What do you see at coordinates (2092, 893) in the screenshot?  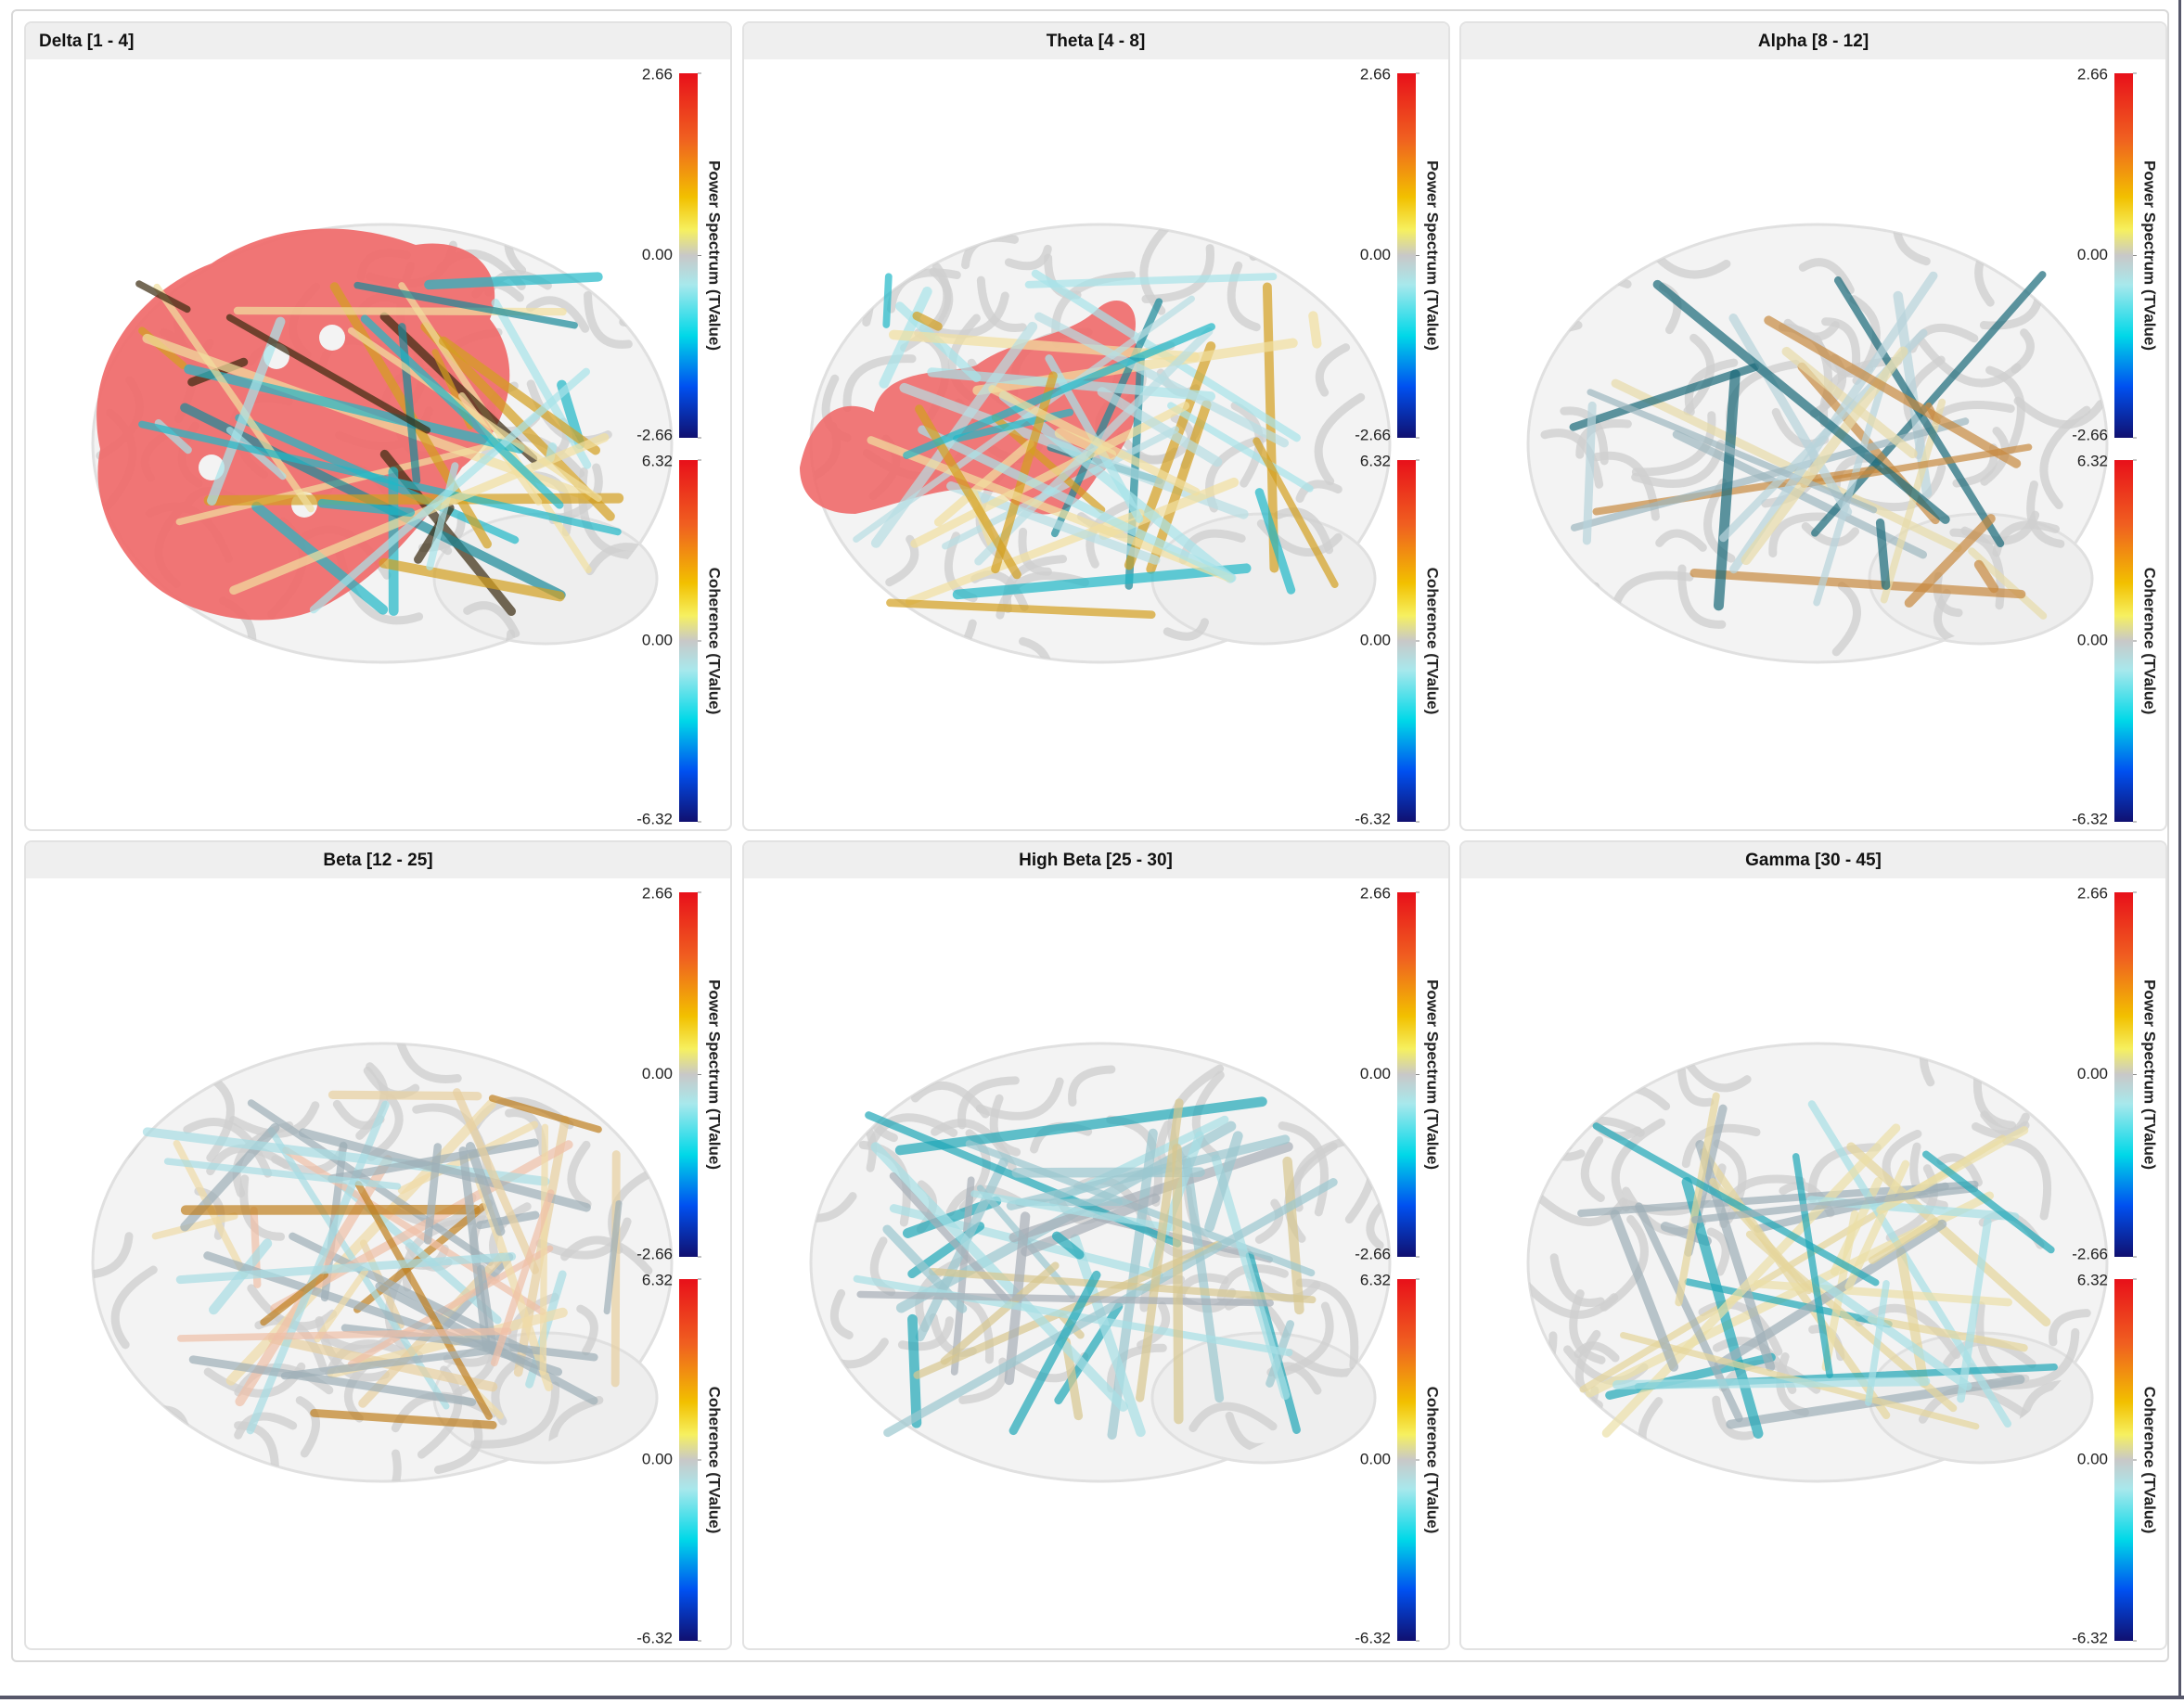 I see `colorbar-tick-label: 2.66` at bounding box center [2092, 893].